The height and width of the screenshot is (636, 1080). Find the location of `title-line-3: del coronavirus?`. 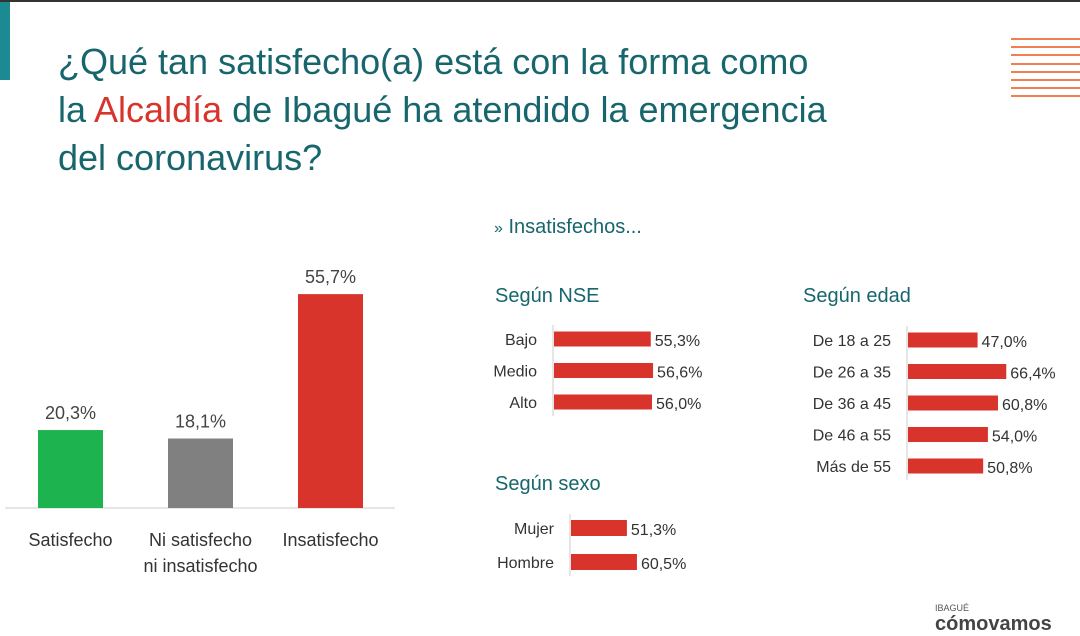

title-line-3: del coronavirus? is located at coordinates (190, 157).